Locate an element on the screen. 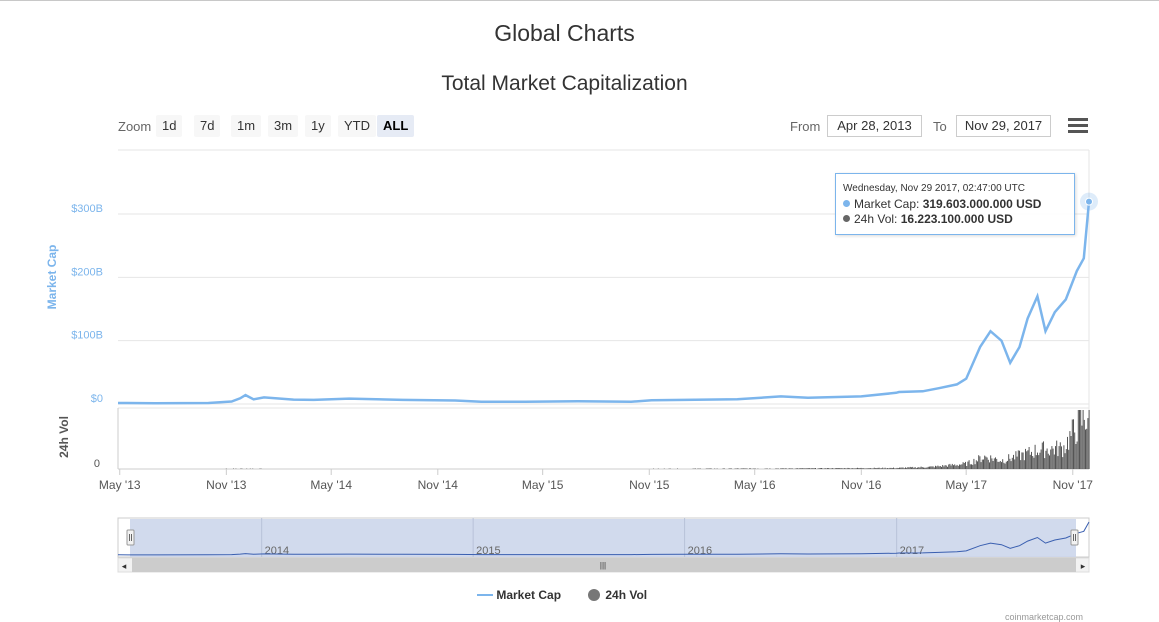  hover-marker is located at coordinates (1089, 201).